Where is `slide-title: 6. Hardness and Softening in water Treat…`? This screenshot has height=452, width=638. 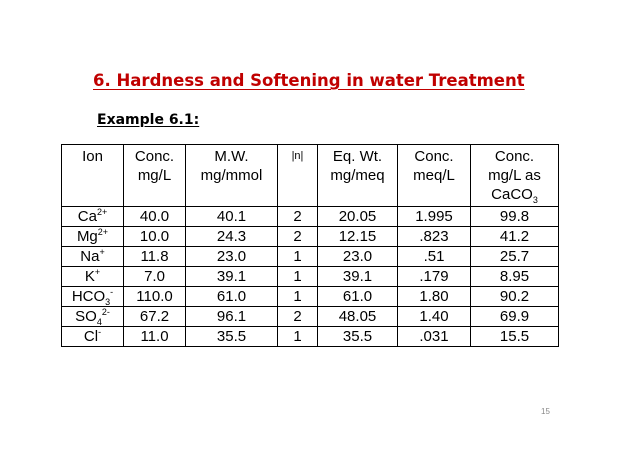 slide-title: 6. Hardness and Softening in water Treat… is located at coordinates (309, 80).